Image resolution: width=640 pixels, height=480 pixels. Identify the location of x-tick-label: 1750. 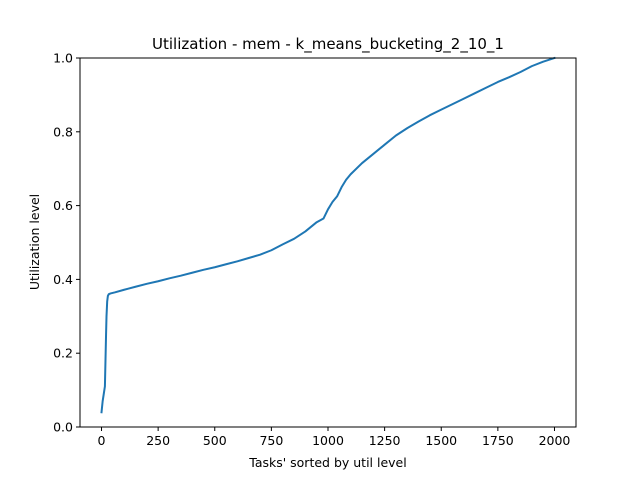
(498, 440).